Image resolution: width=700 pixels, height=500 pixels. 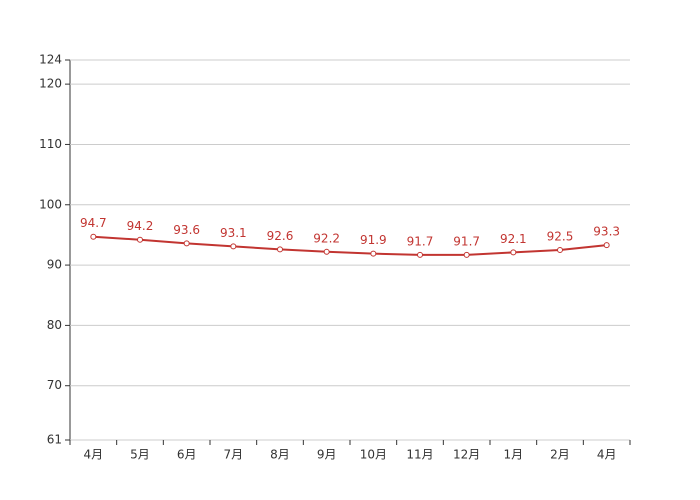 What do you see at coordinates (54, 385) in the screenshot?
I see `y-tick-label: 70` at bounding box center [54, 385].